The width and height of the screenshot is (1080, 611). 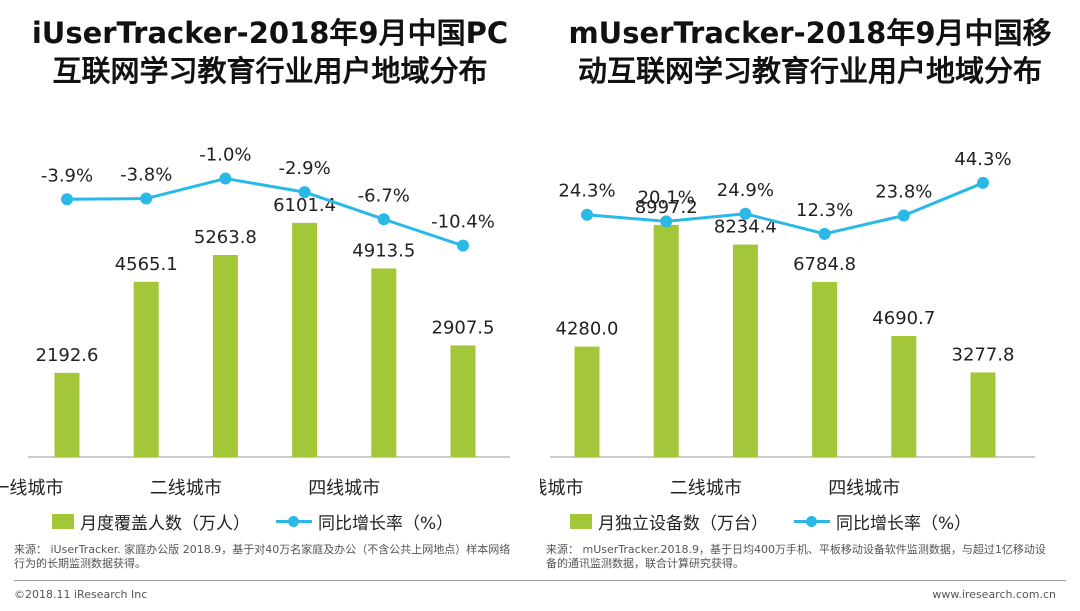 What do you see at coordinates (540, 580) in the screenshot?
I see `footer-divider` at bounding box center [540, 580].